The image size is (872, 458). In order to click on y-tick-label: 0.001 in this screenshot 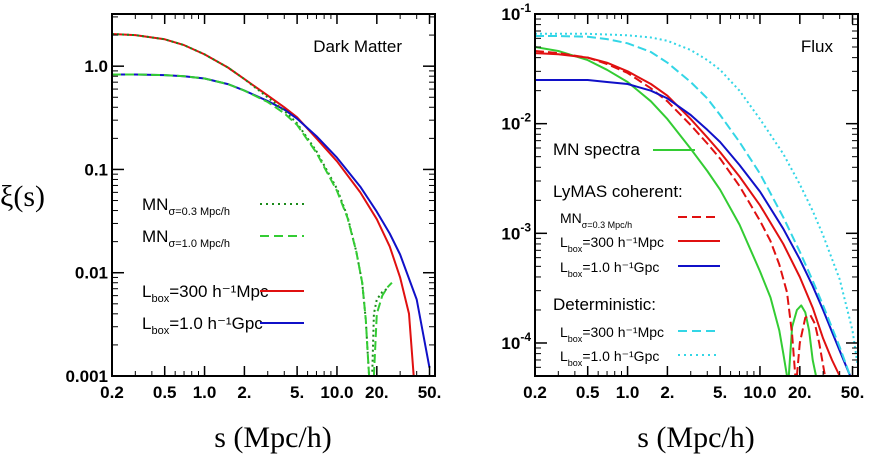, I will do `click(86, 376)`.